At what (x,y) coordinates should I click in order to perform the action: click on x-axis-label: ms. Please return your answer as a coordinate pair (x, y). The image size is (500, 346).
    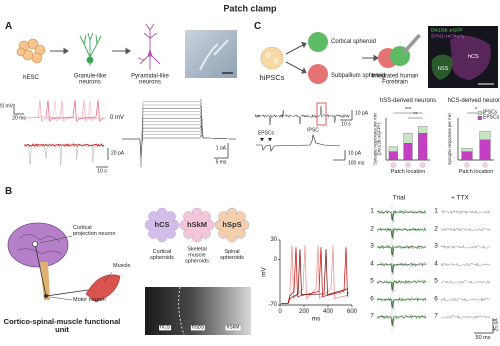
    Looking at the image, I should click on (316, 319).